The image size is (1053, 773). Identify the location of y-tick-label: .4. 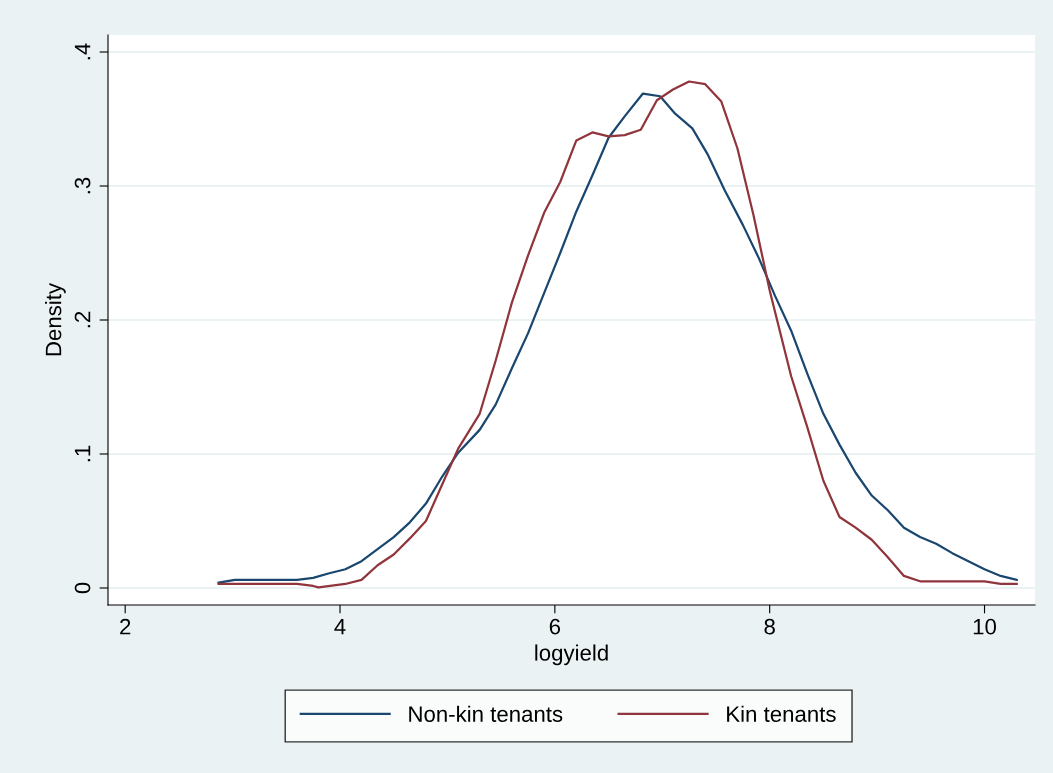
(82, 51).